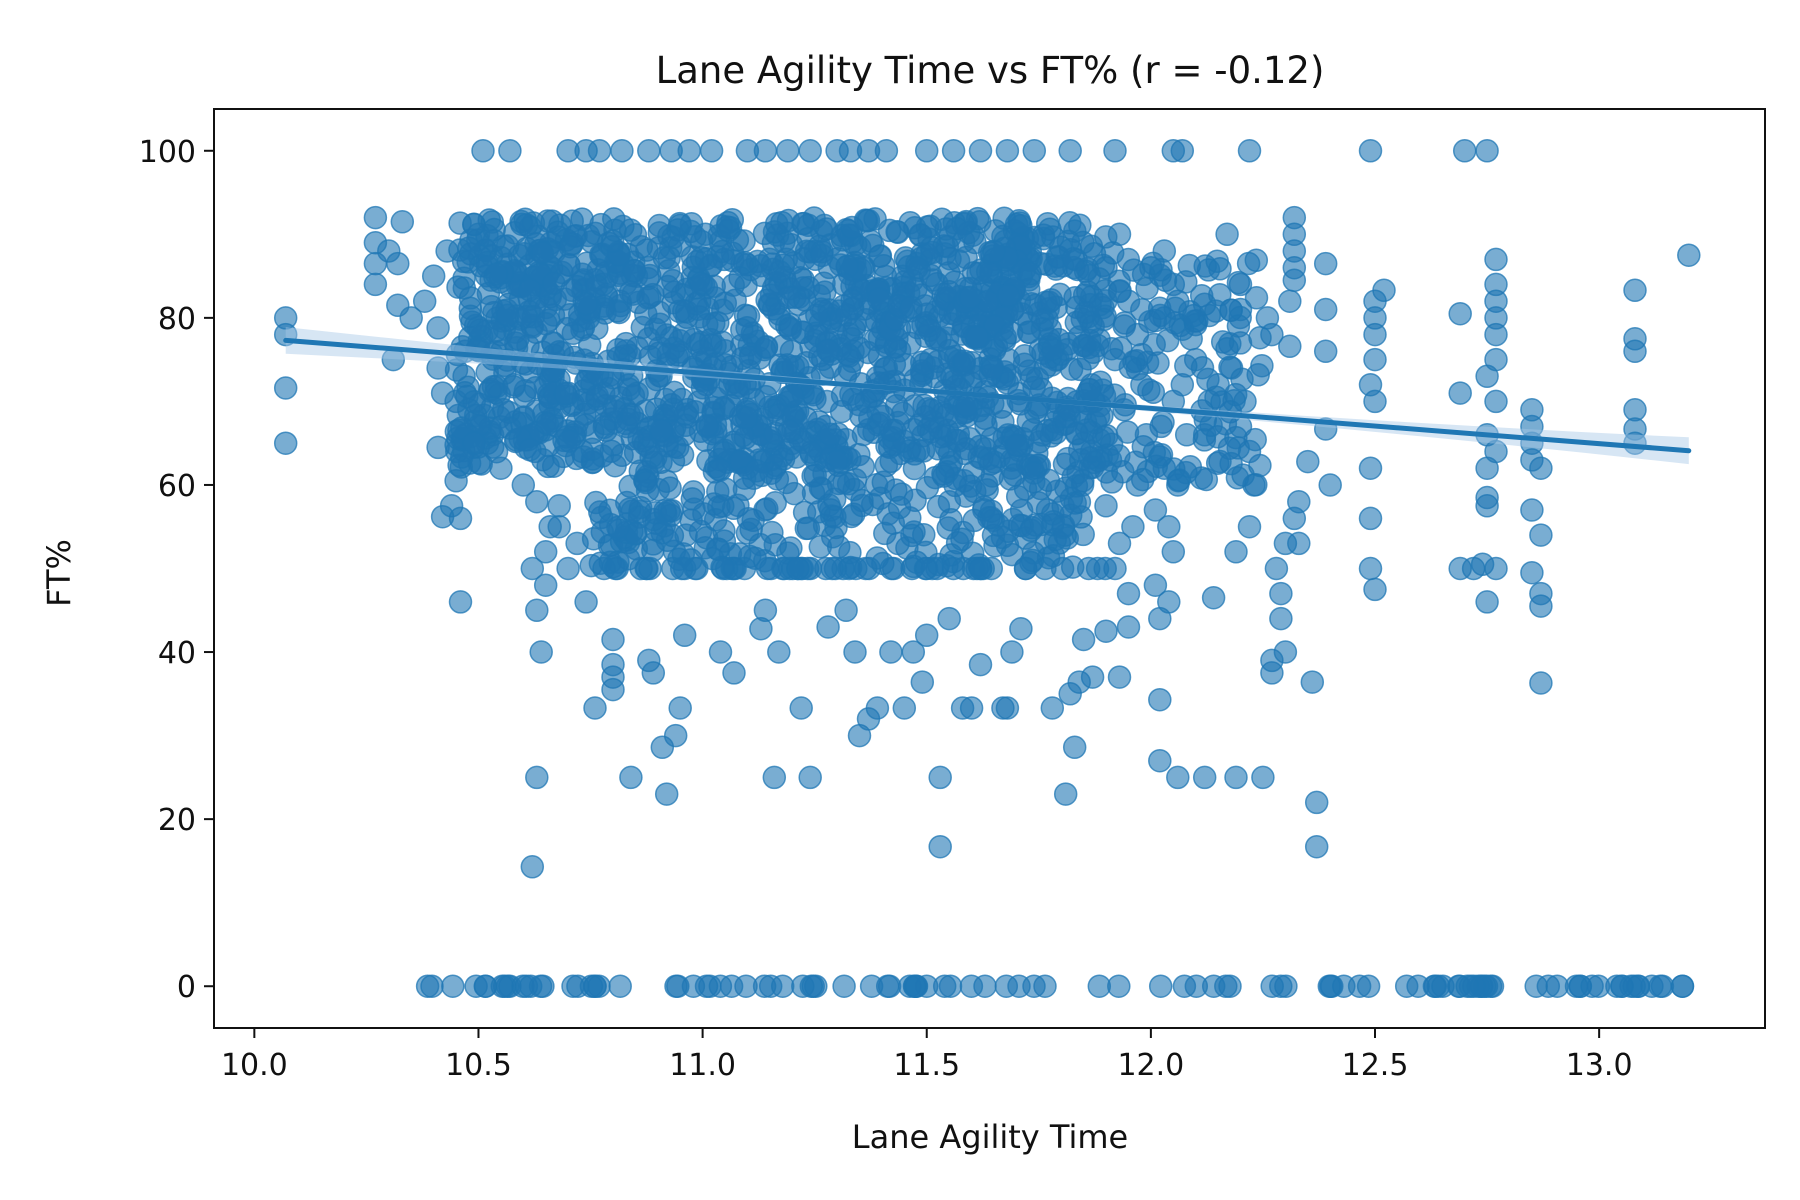 This screenshot has height=1200, width=1800. I want to click on y-tick-label: 60, so click(177, 486).